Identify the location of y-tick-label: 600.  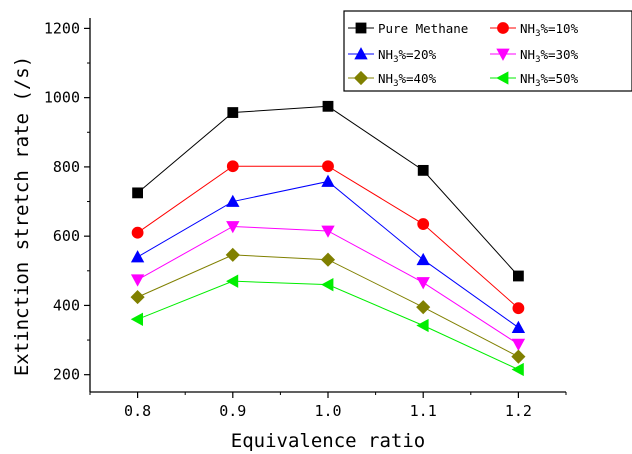
(66, 236).